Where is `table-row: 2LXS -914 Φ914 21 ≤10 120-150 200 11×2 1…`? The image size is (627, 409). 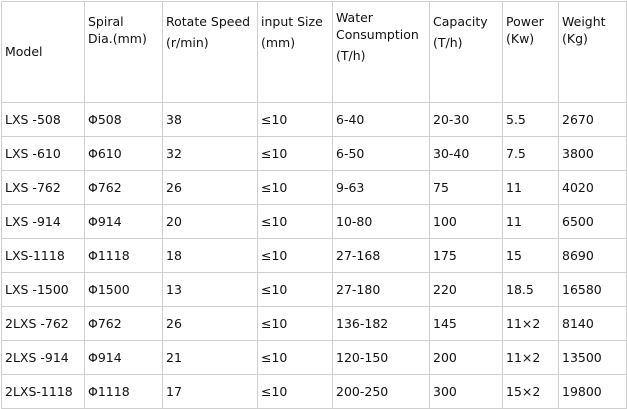
table-row: 2LXS -914 Φ914 21 ≤10 120-150 200 11×2 1… is located at coordinates (314, 357).